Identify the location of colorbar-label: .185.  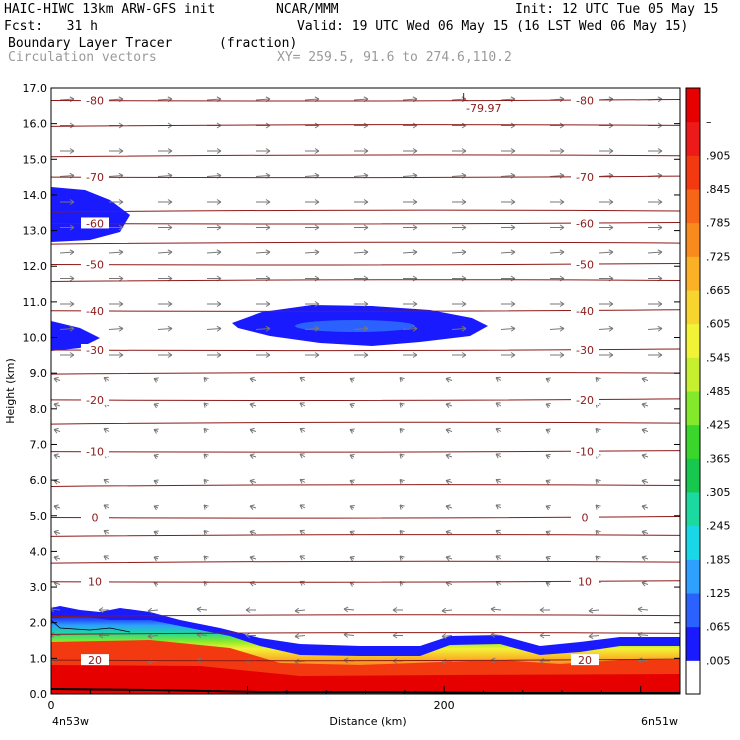
(718, 559).